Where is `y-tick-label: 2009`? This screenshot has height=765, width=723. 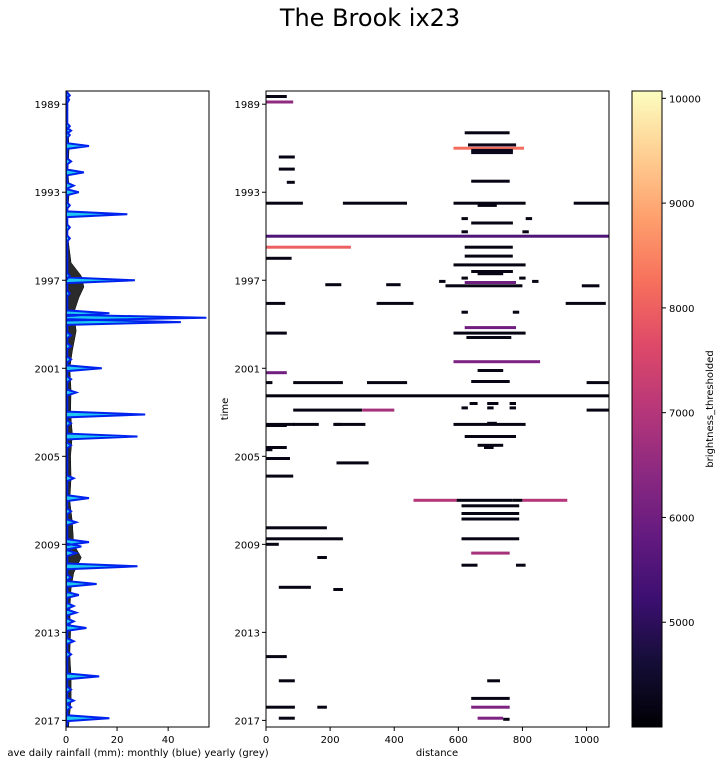 y-tick-label: 2009 is located at coordinates (247, 545).